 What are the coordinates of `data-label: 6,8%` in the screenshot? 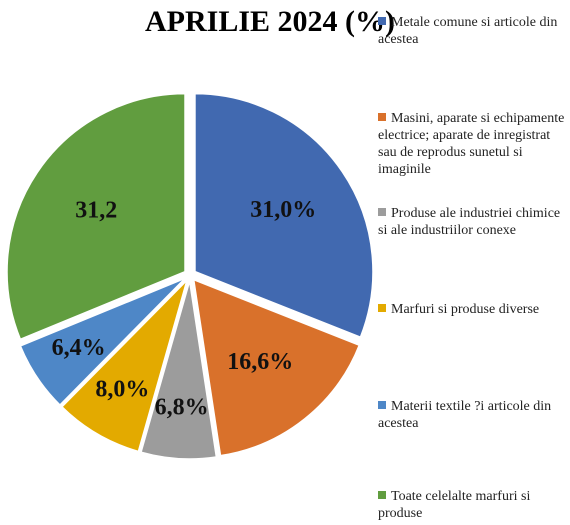 It's located at (182, 407).